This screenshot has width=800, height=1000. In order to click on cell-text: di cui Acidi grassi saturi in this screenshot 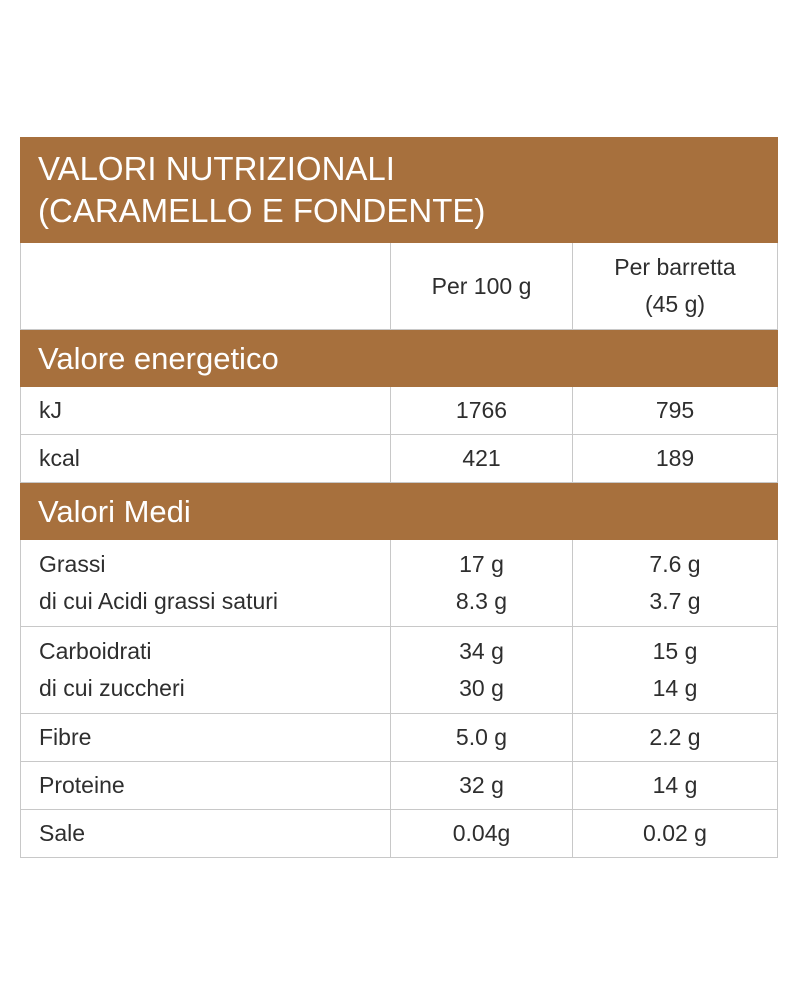, I will do `click(159, 601)`.